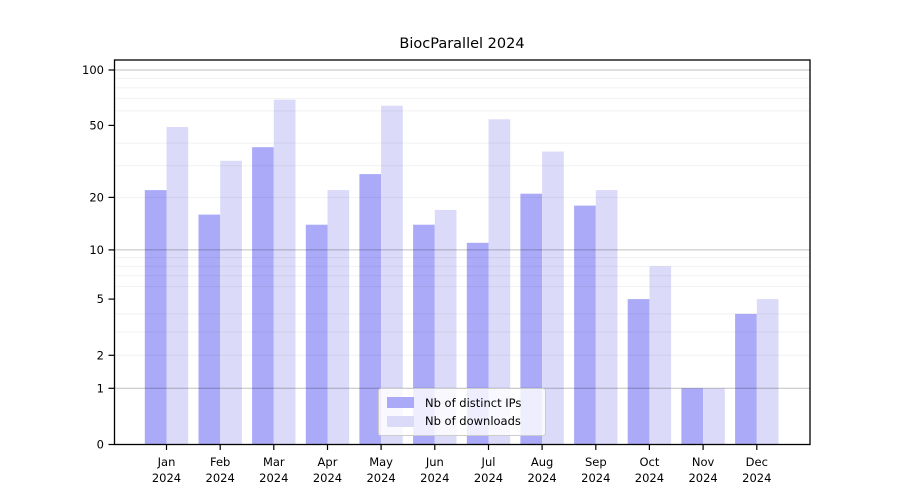 Image resolution: width=900 pixels, height=500 pixels. I want to click on legend-item-distinct-ips: Nb of distinct IPs, so click(462, 403).